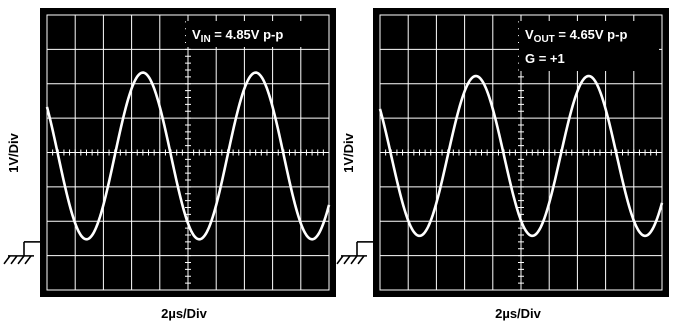 The width and height of the screenshot is (675, 322). I want to click on gain-annotation: G = +1, so click(545, 58).